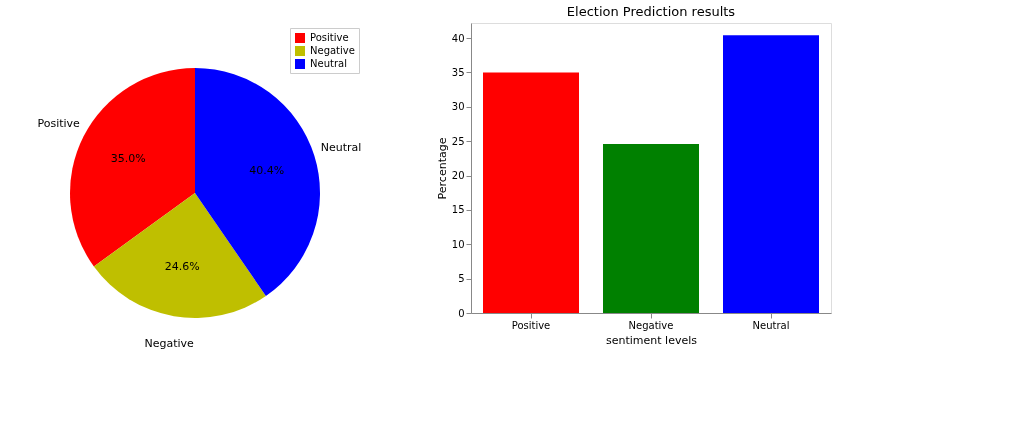 Image resolution: width=1014 pixels, height=431 pixels. Describe the element at coordinates (461, 279) in the screenshot. I see `y-tick-label: 5` at that location.